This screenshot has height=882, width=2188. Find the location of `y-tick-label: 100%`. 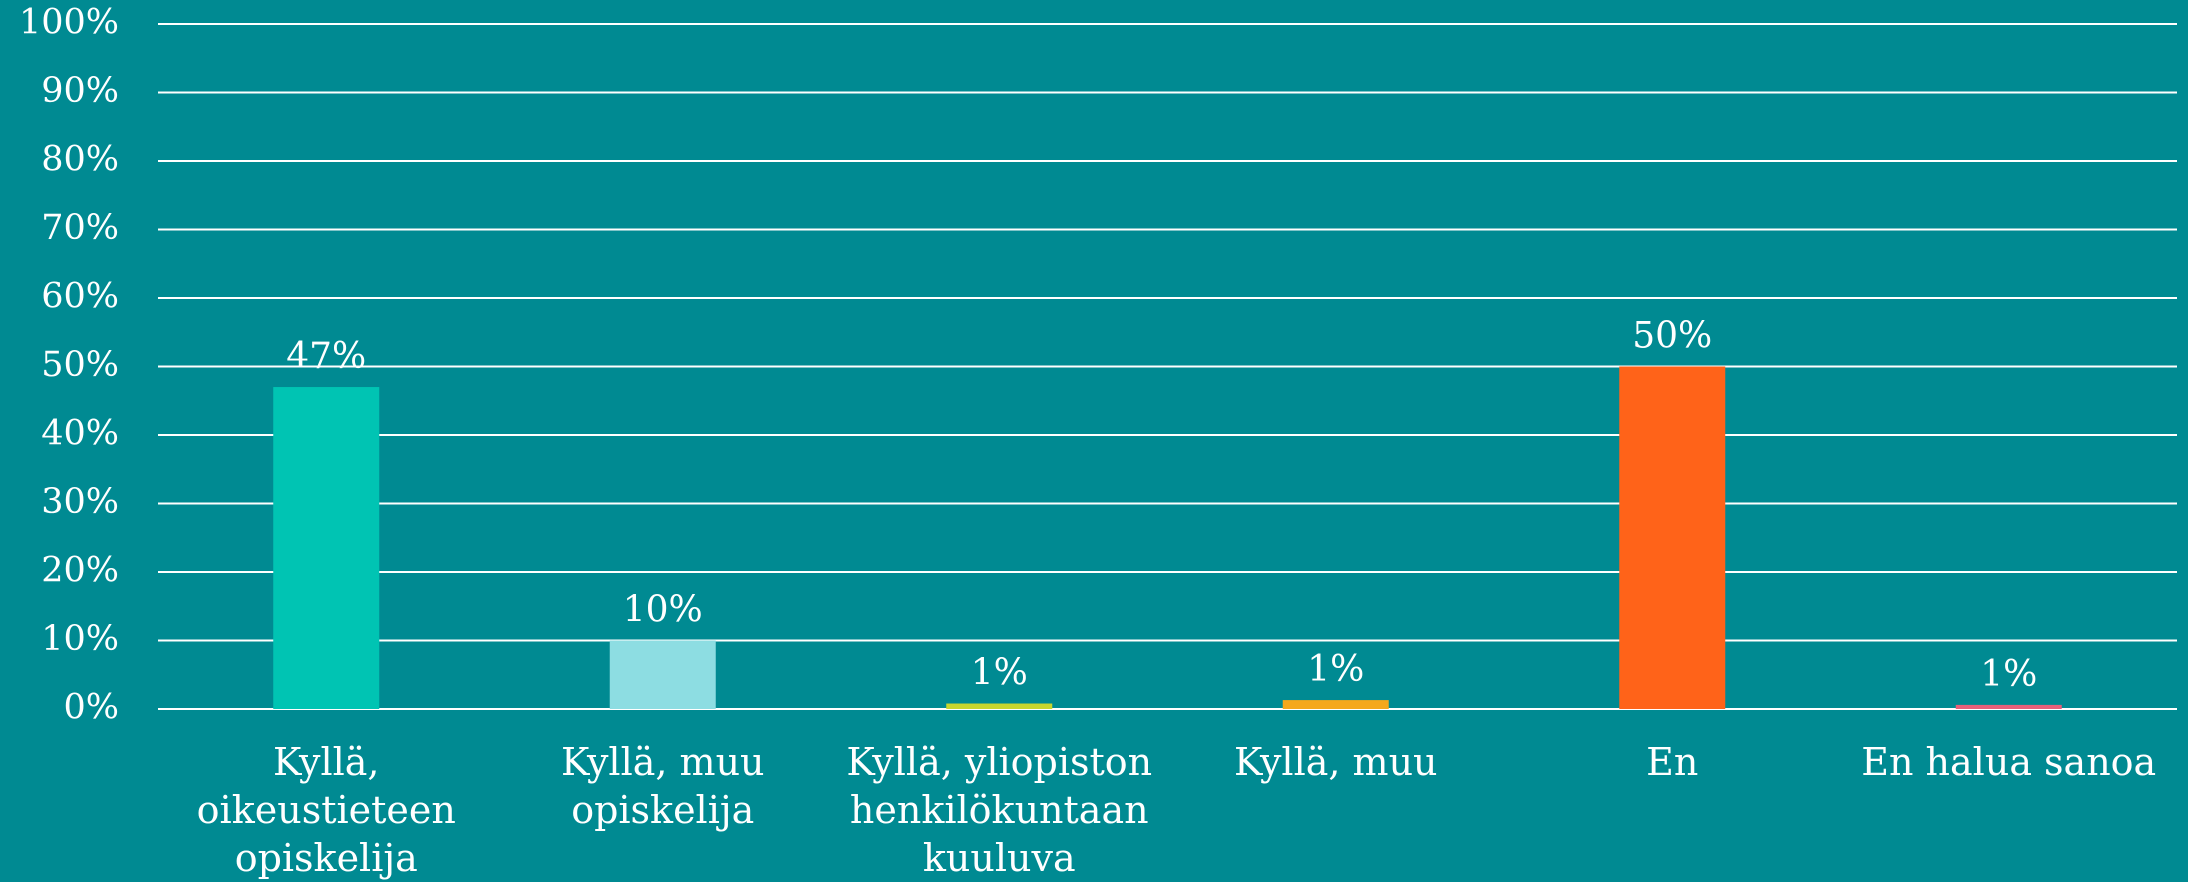

y-tick-label: 100% is located at coordinates (69, 23).